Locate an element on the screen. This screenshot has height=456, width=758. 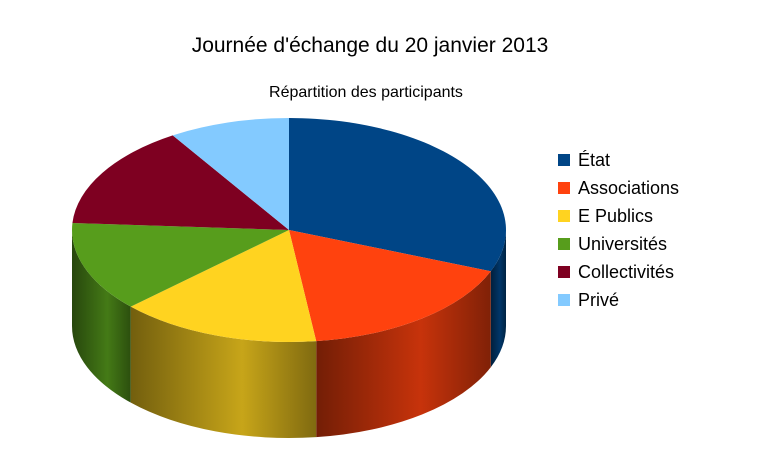
legend-item: Universités is located at coordinates (618, 244).